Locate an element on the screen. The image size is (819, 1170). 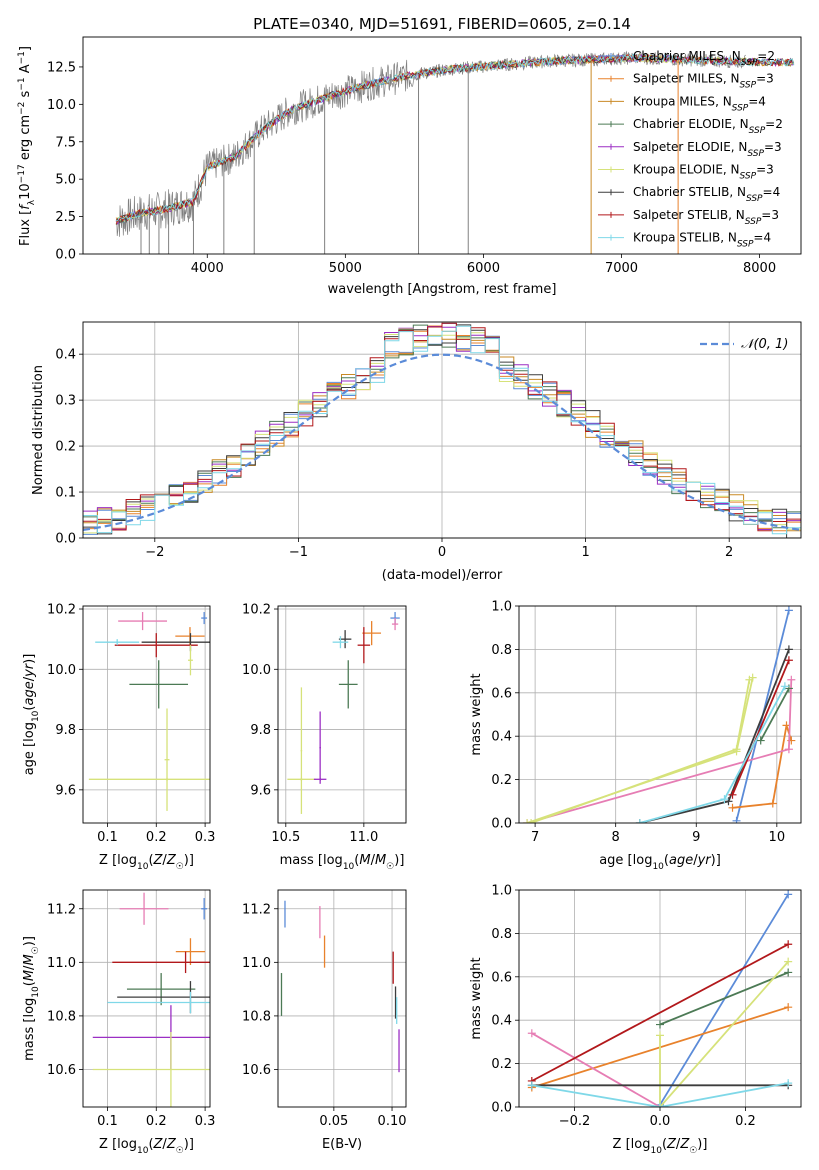
x-tick-label: 4000 is located at coordinates (207, 268).